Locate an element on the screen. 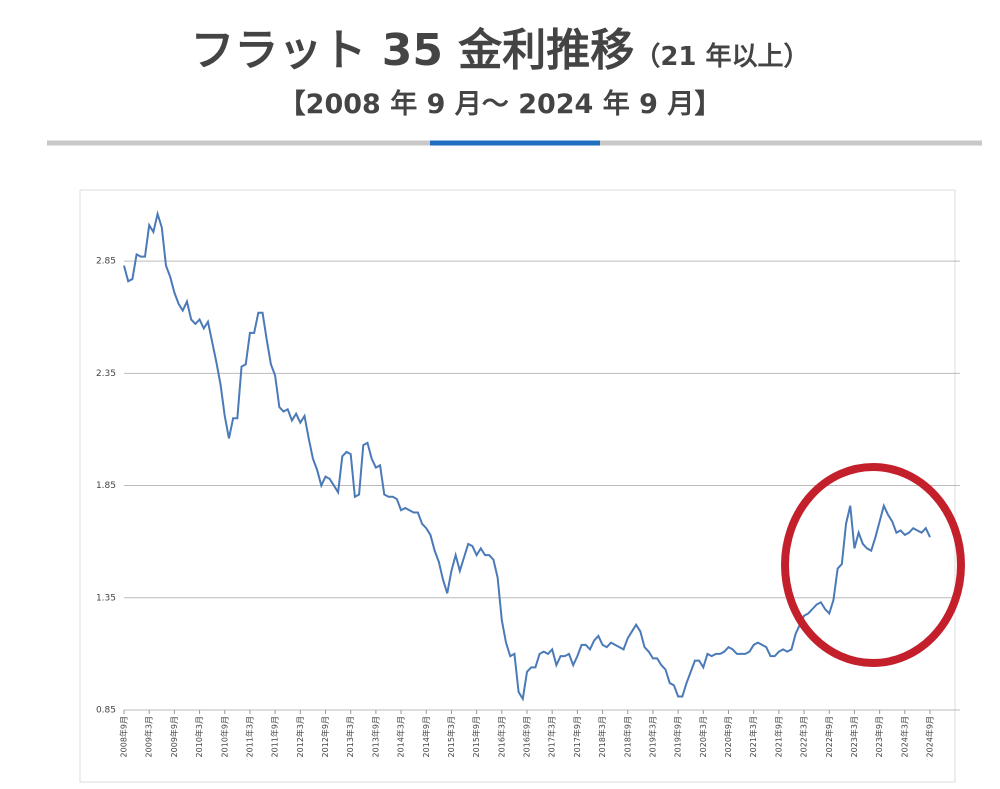  x-tick-label: 2020年9月 is located at coordinates (728, 736).